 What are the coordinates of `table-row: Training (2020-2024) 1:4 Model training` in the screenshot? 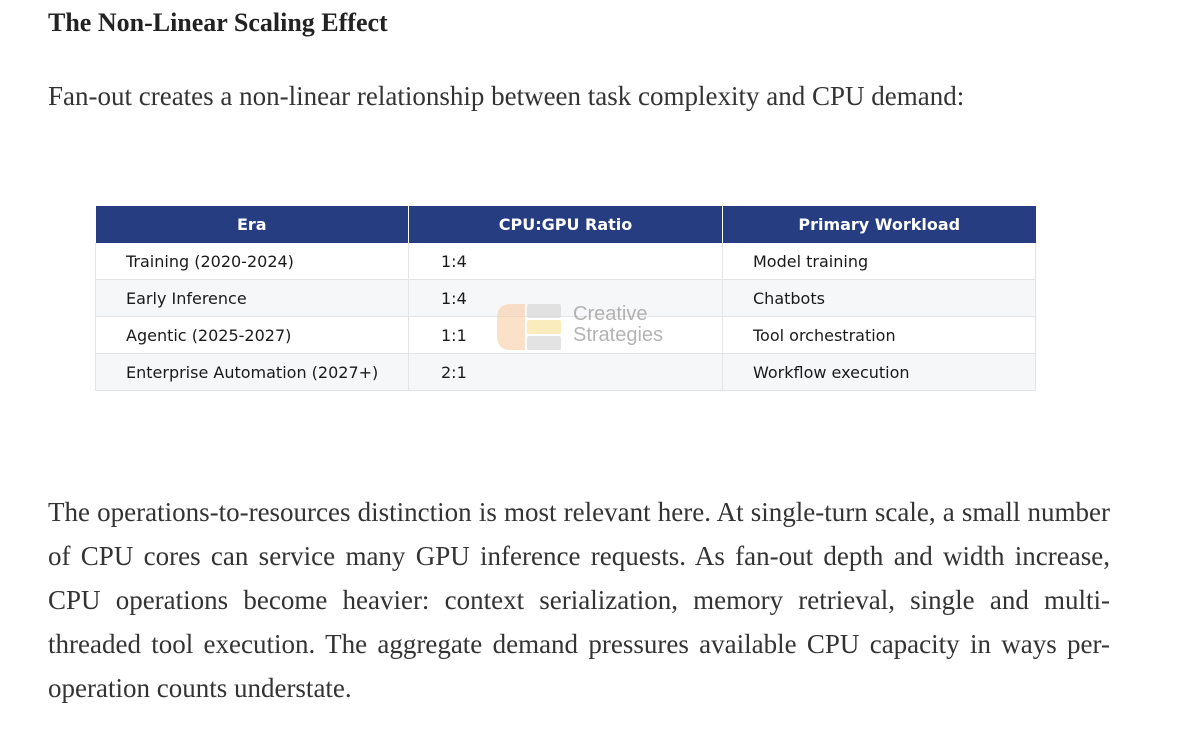 It's located at (565, 261).